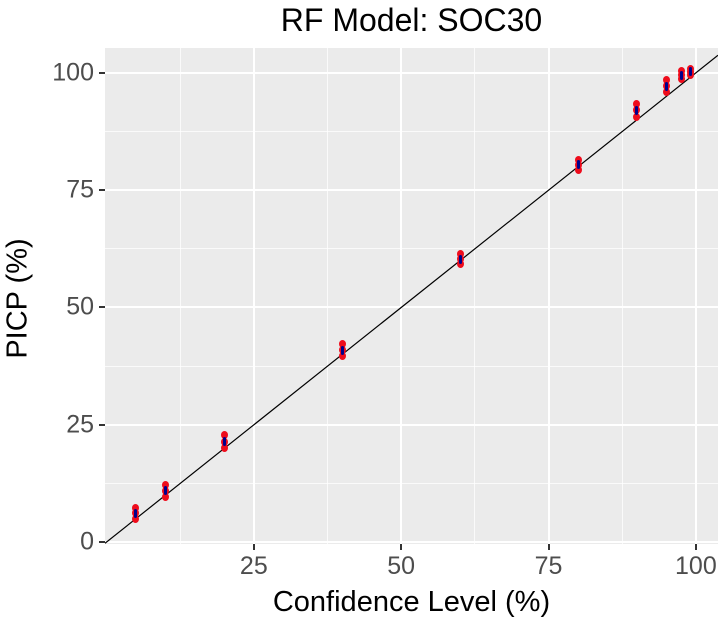  What do you see at coordinates (411, 20) in the screenshot?
I see `chart-title: RF Model: SOC30` at bounding box center [411, 20].